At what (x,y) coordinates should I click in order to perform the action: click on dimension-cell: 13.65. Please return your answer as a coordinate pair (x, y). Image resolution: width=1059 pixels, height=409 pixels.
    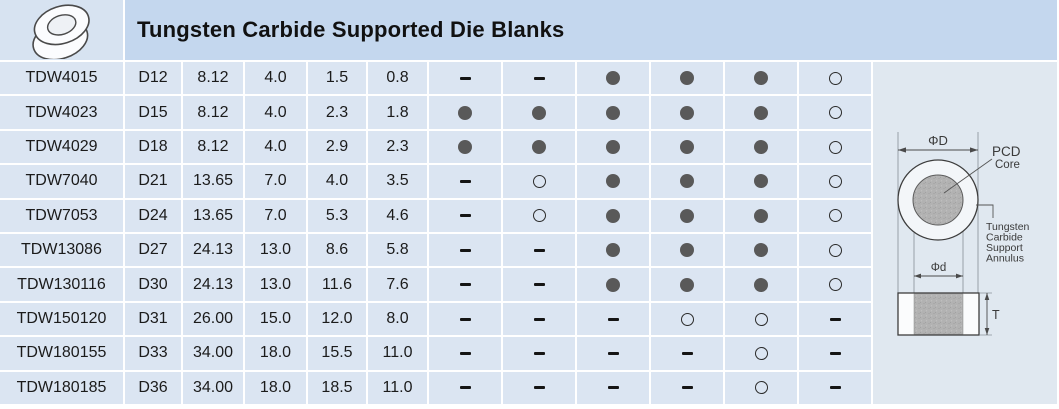
    Looking at the image, I should click on (213, 181).